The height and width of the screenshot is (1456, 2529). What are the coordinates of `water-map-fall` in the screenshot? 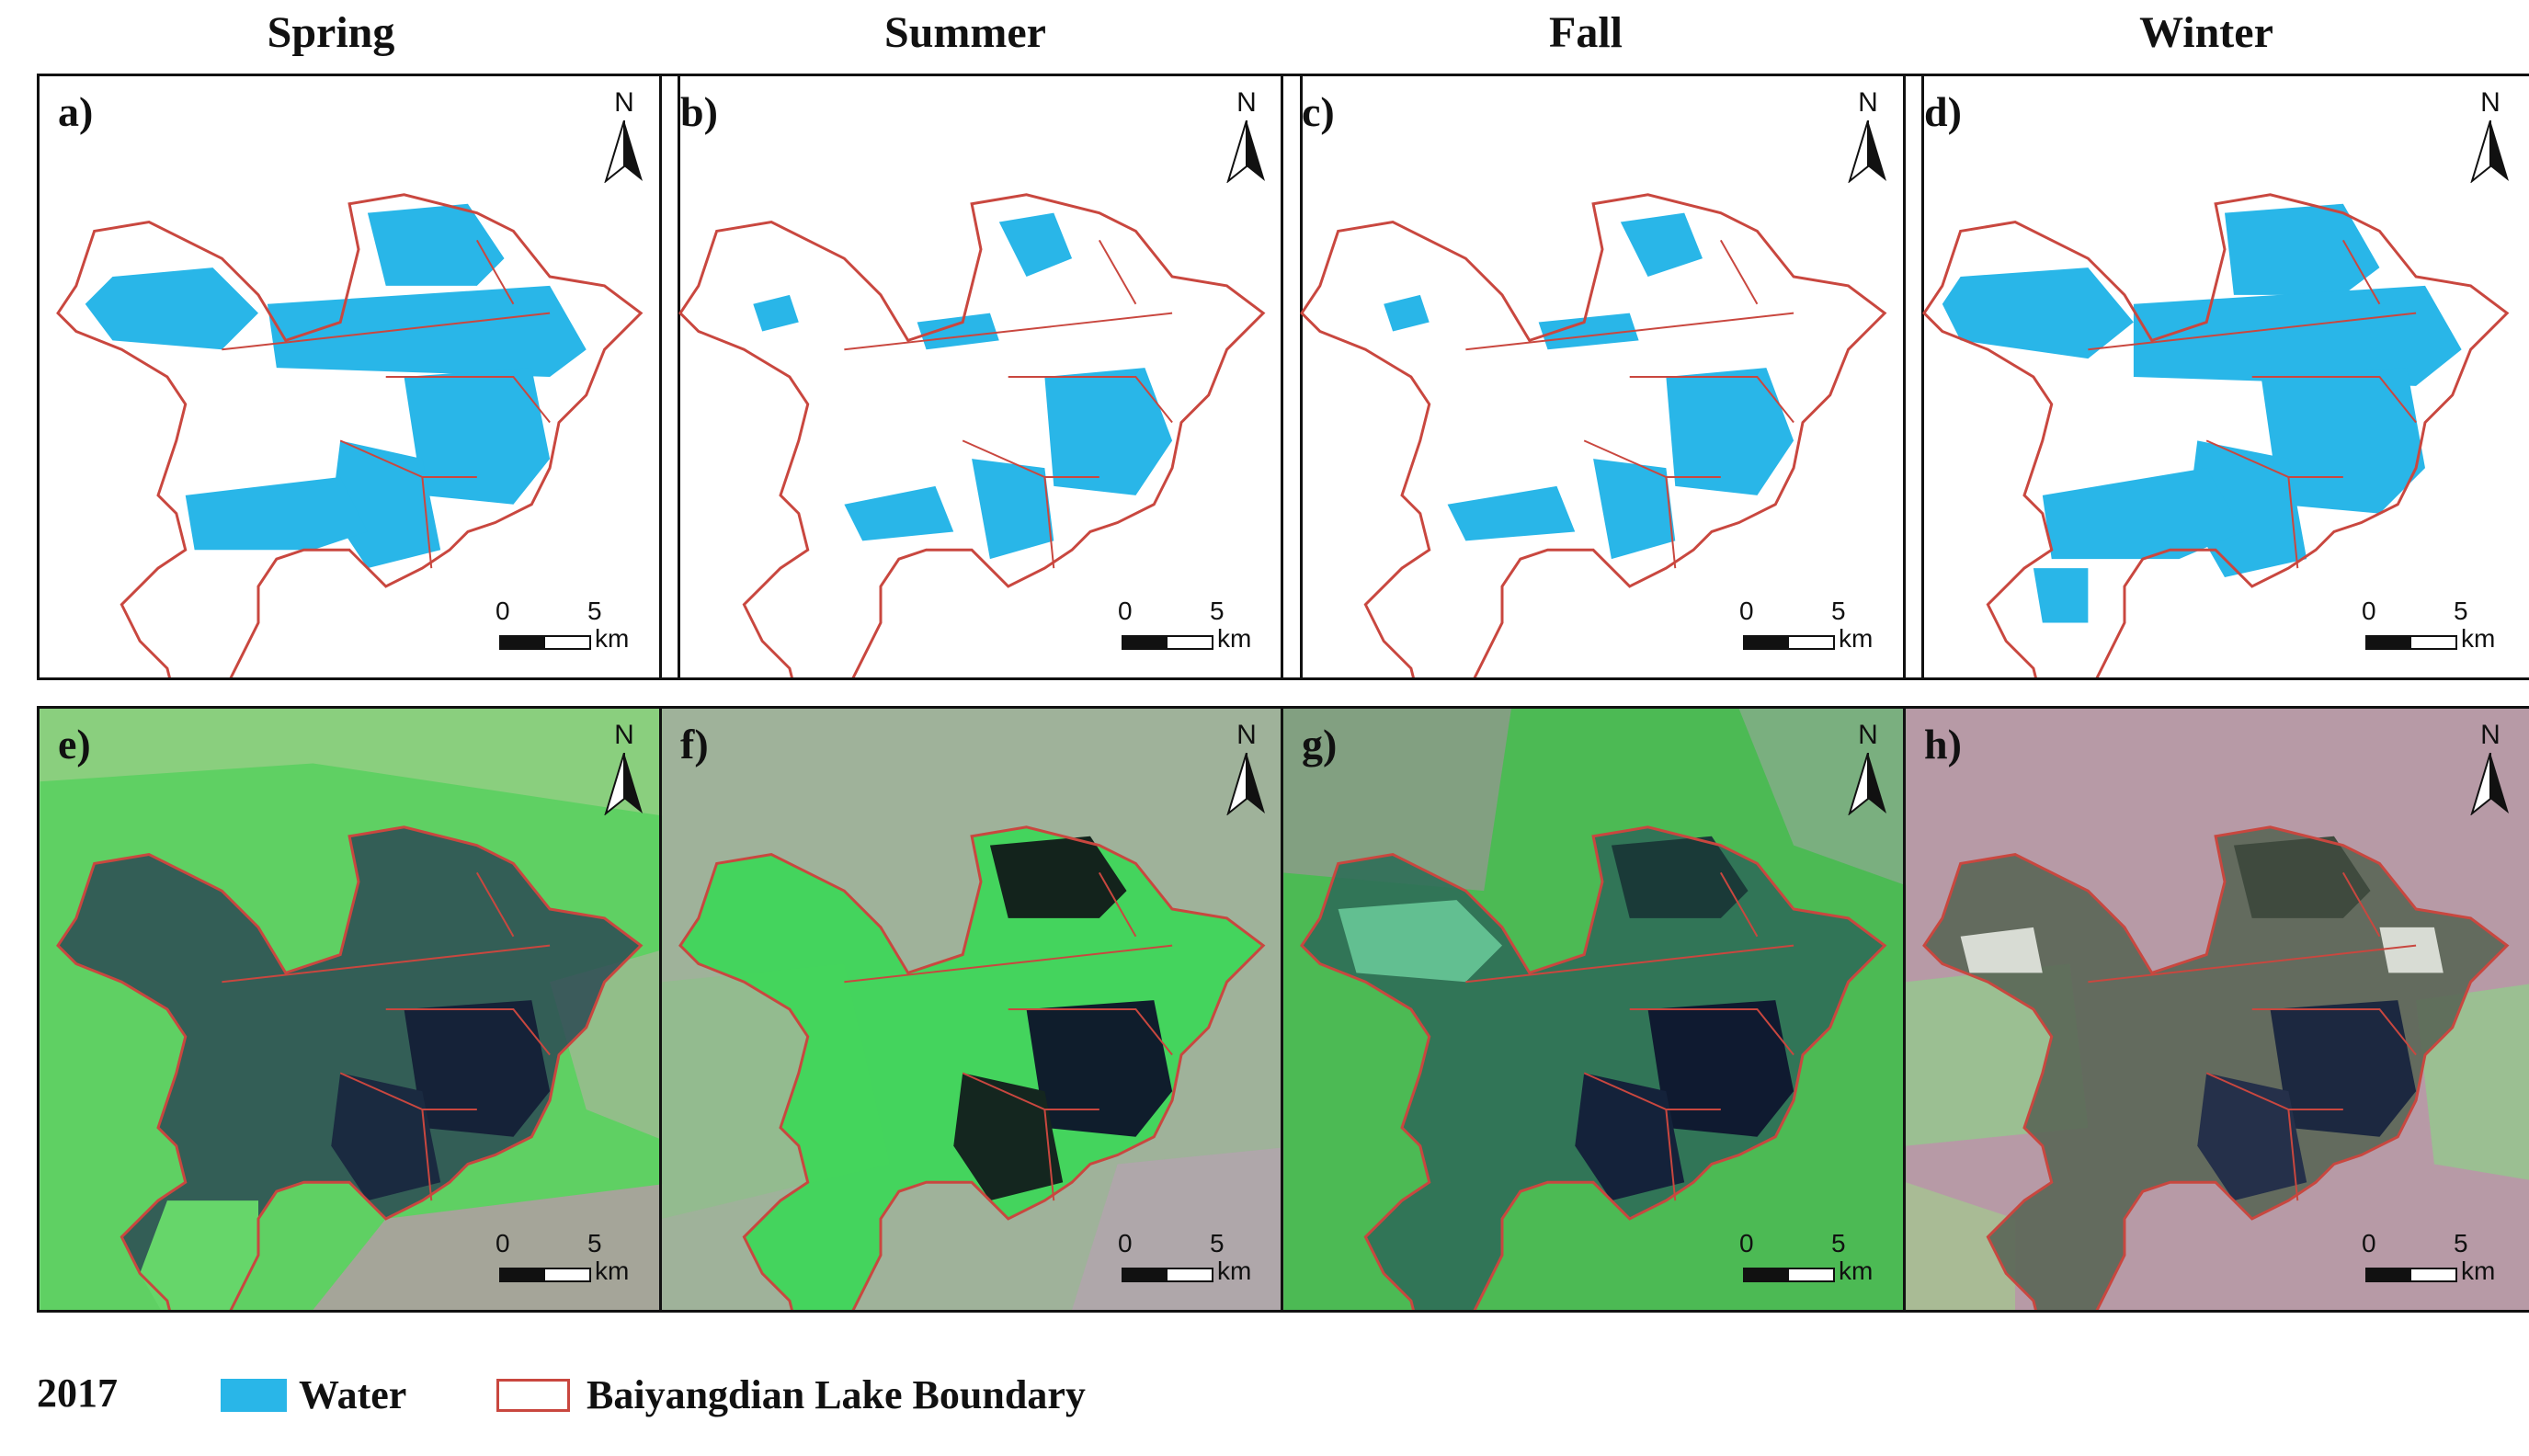 It's located at (1593, 435).